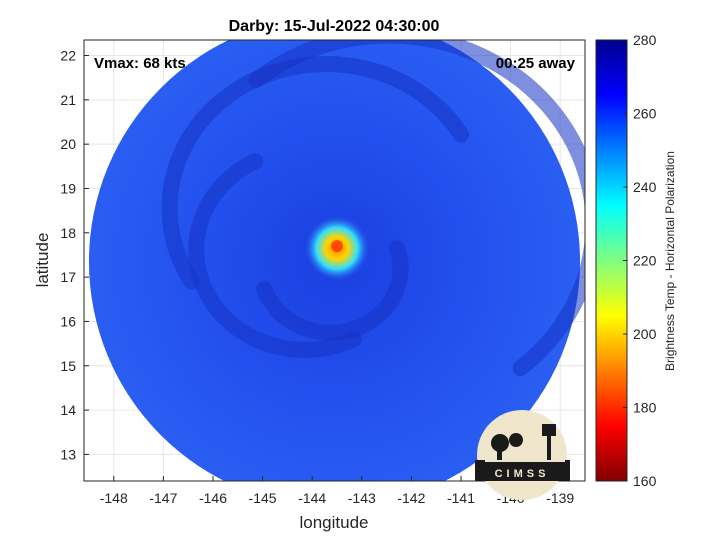  I want to click on x-tick-label: -143, so click(362, 498).